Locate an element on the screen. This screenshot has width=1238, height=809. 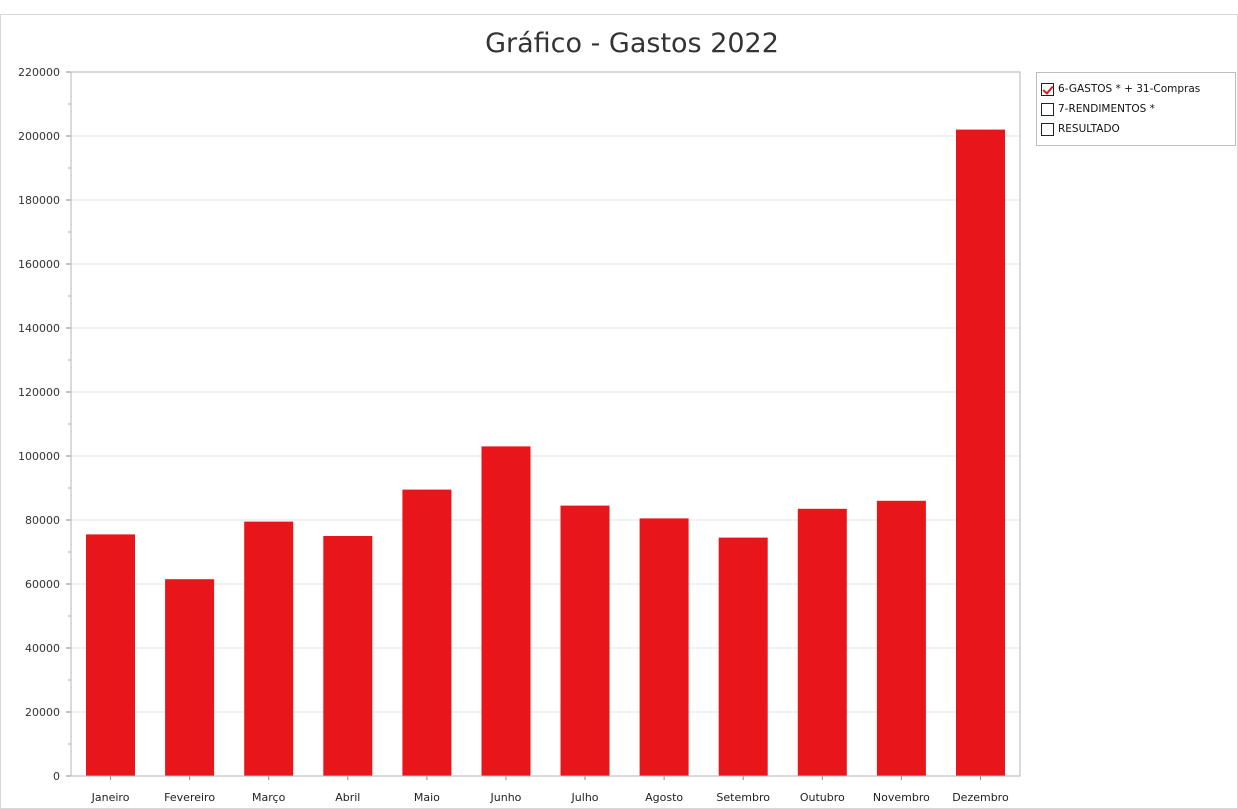
bar-setembro is located at coordinates (743, 656).